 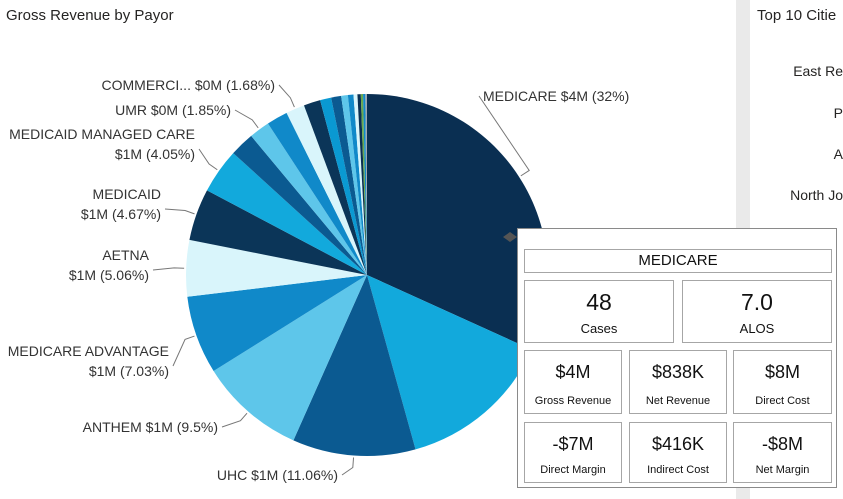 What do you see at coordinates (573, 372) in the screenshot?
I see `gross-revenue-value: $4M` at bounding box center [573, 372].